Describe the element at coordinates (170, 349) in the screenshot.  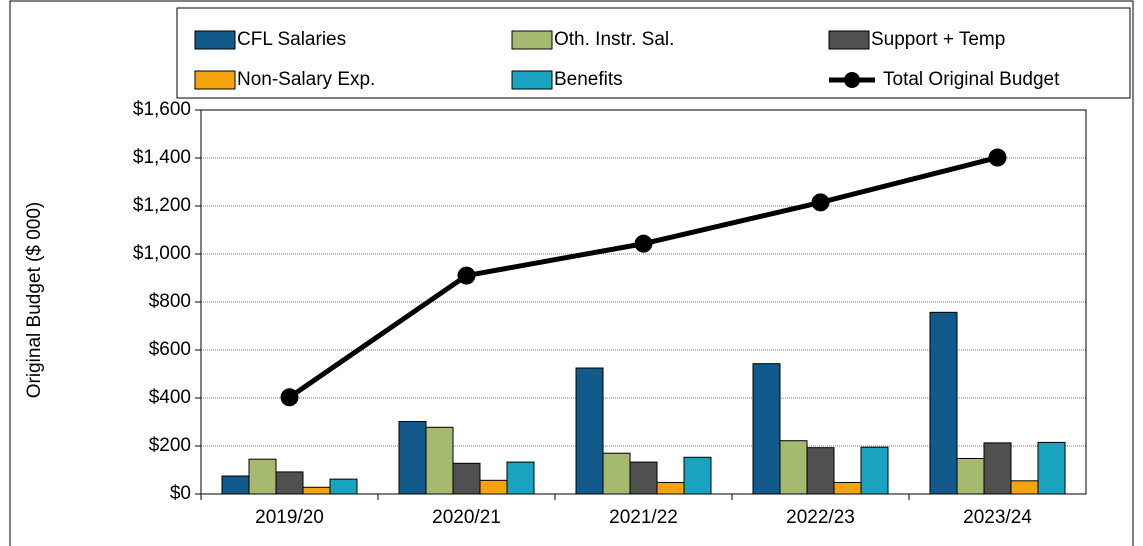
I see `y-tick-label: $600` at that location.